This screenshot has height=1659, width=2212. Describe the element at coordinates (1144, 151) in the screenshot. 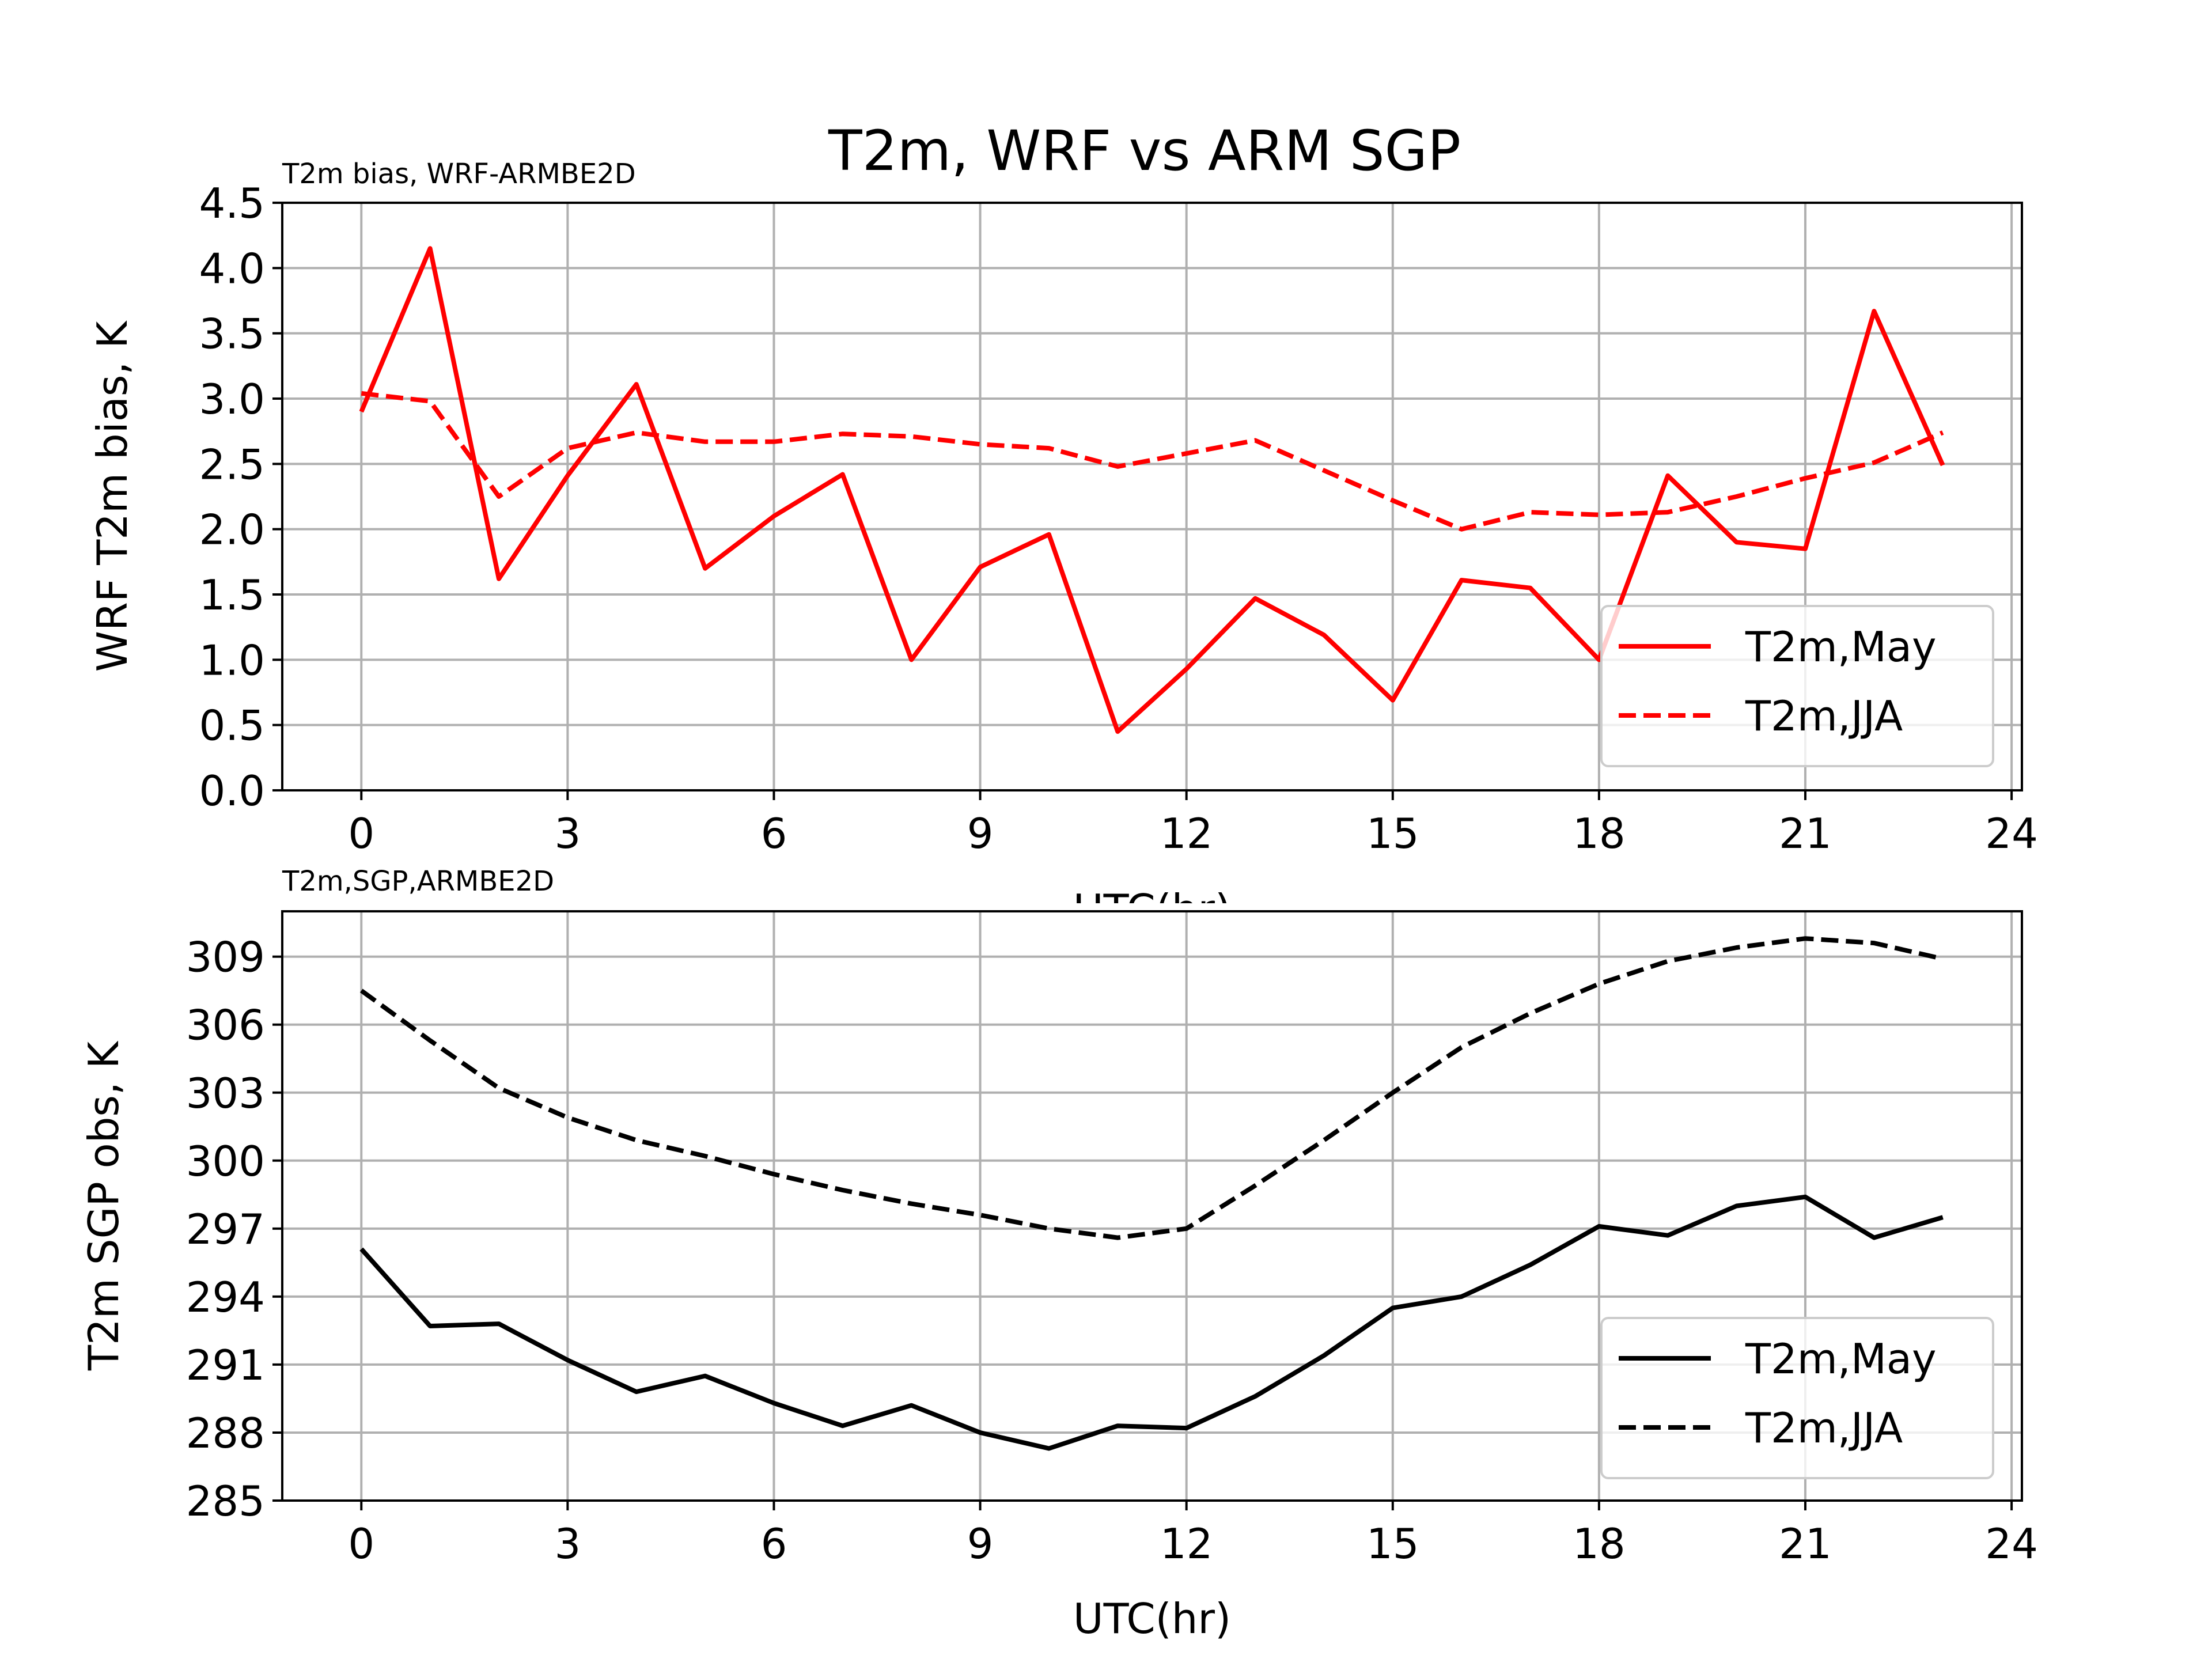

I see `figure-title: T2m, WRF vs ARM SGP` at that location.